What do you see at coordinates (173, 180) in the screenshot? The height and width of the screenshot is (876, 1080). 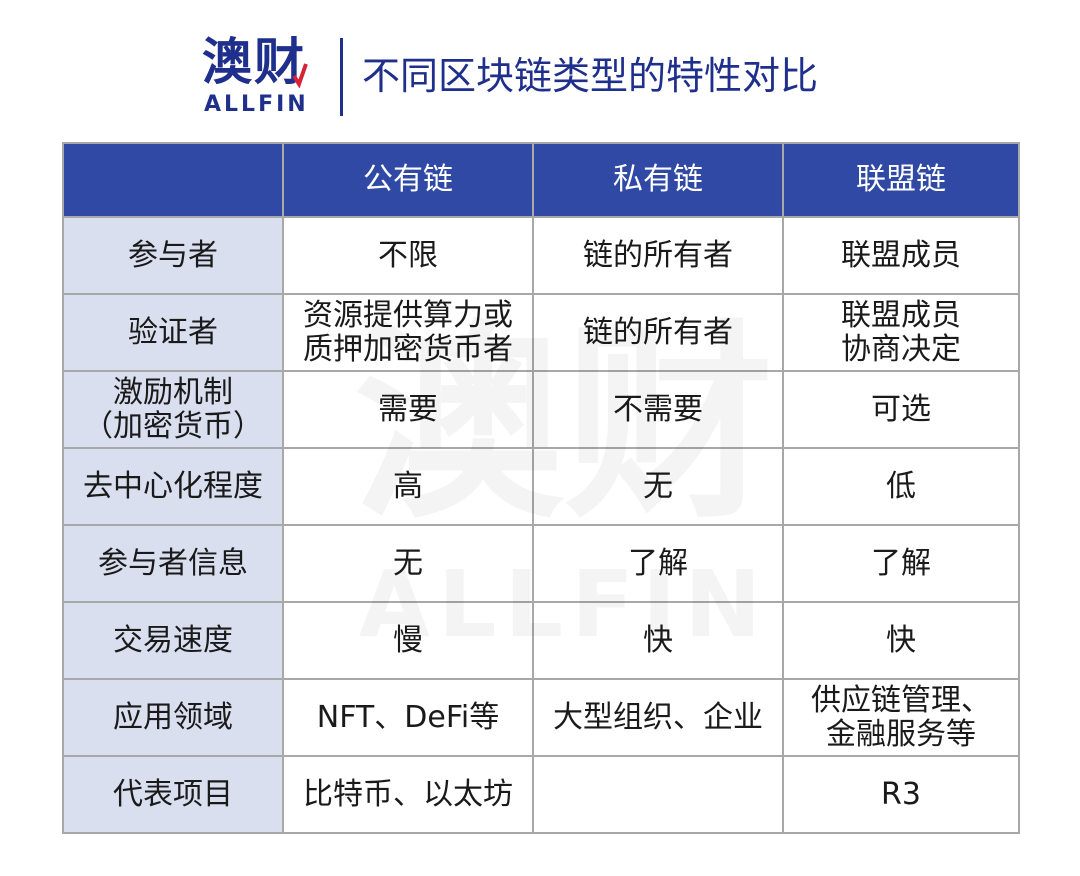 I see `table-header-cell` at bounding box center [173, 180].